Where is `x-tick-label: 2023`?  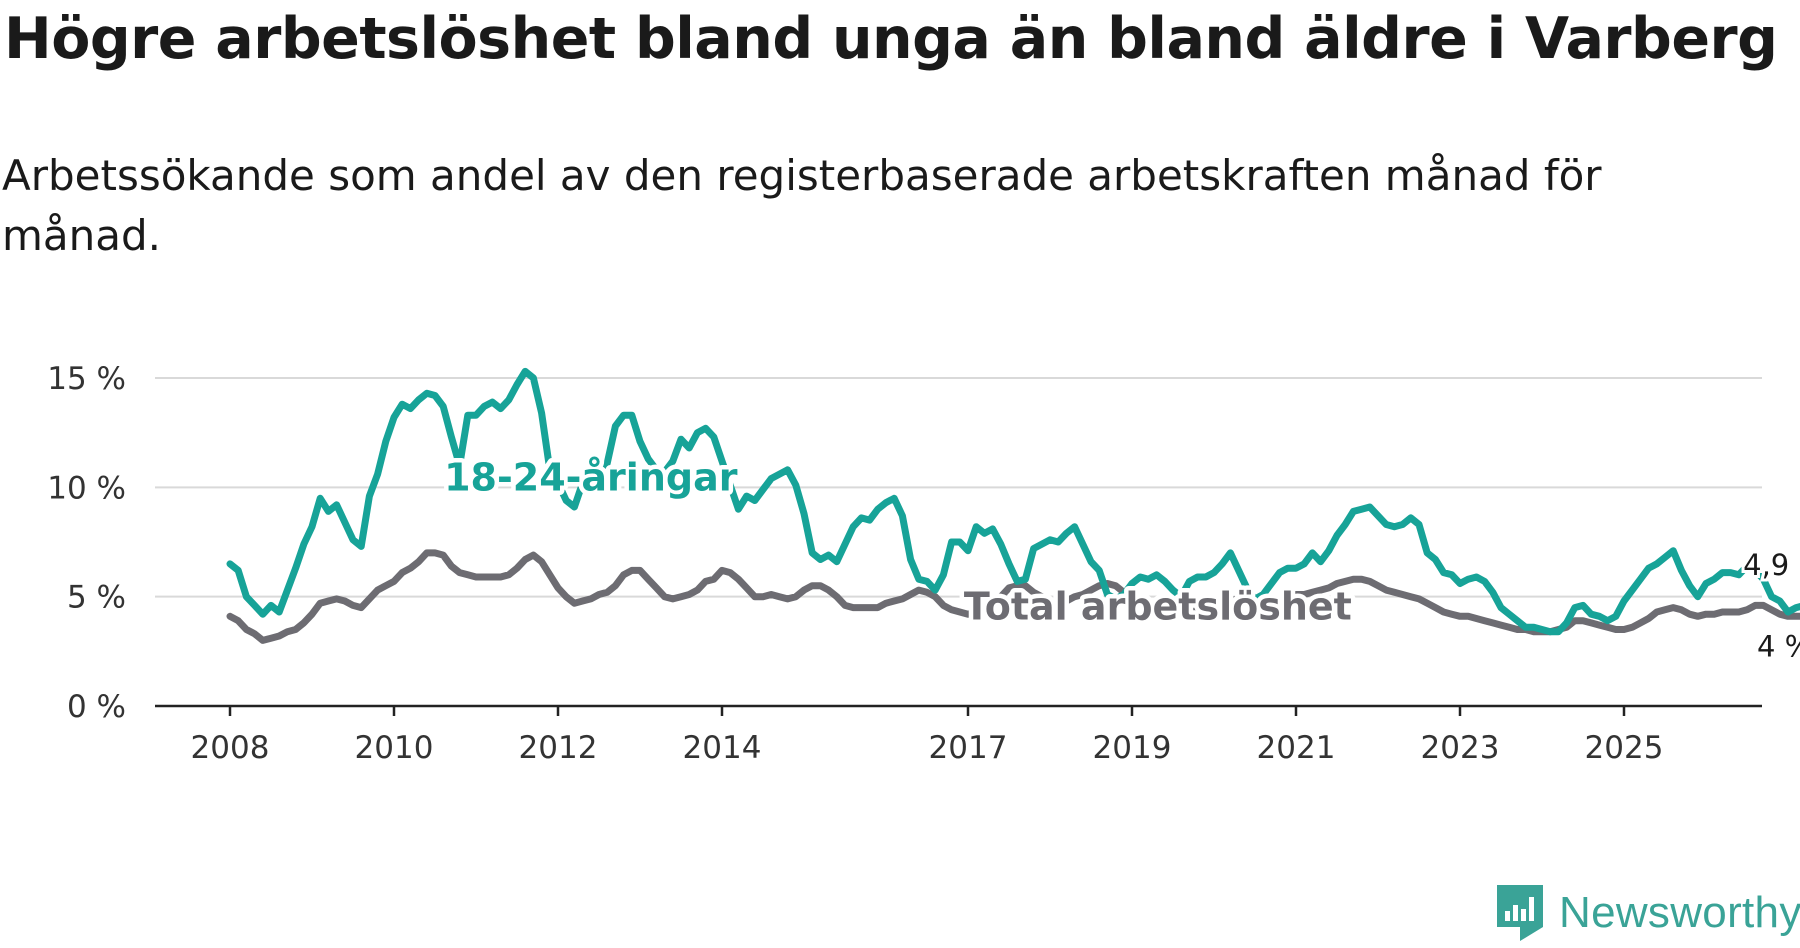
x-tick-label: 2023 is located at coordinates (1460, 748).